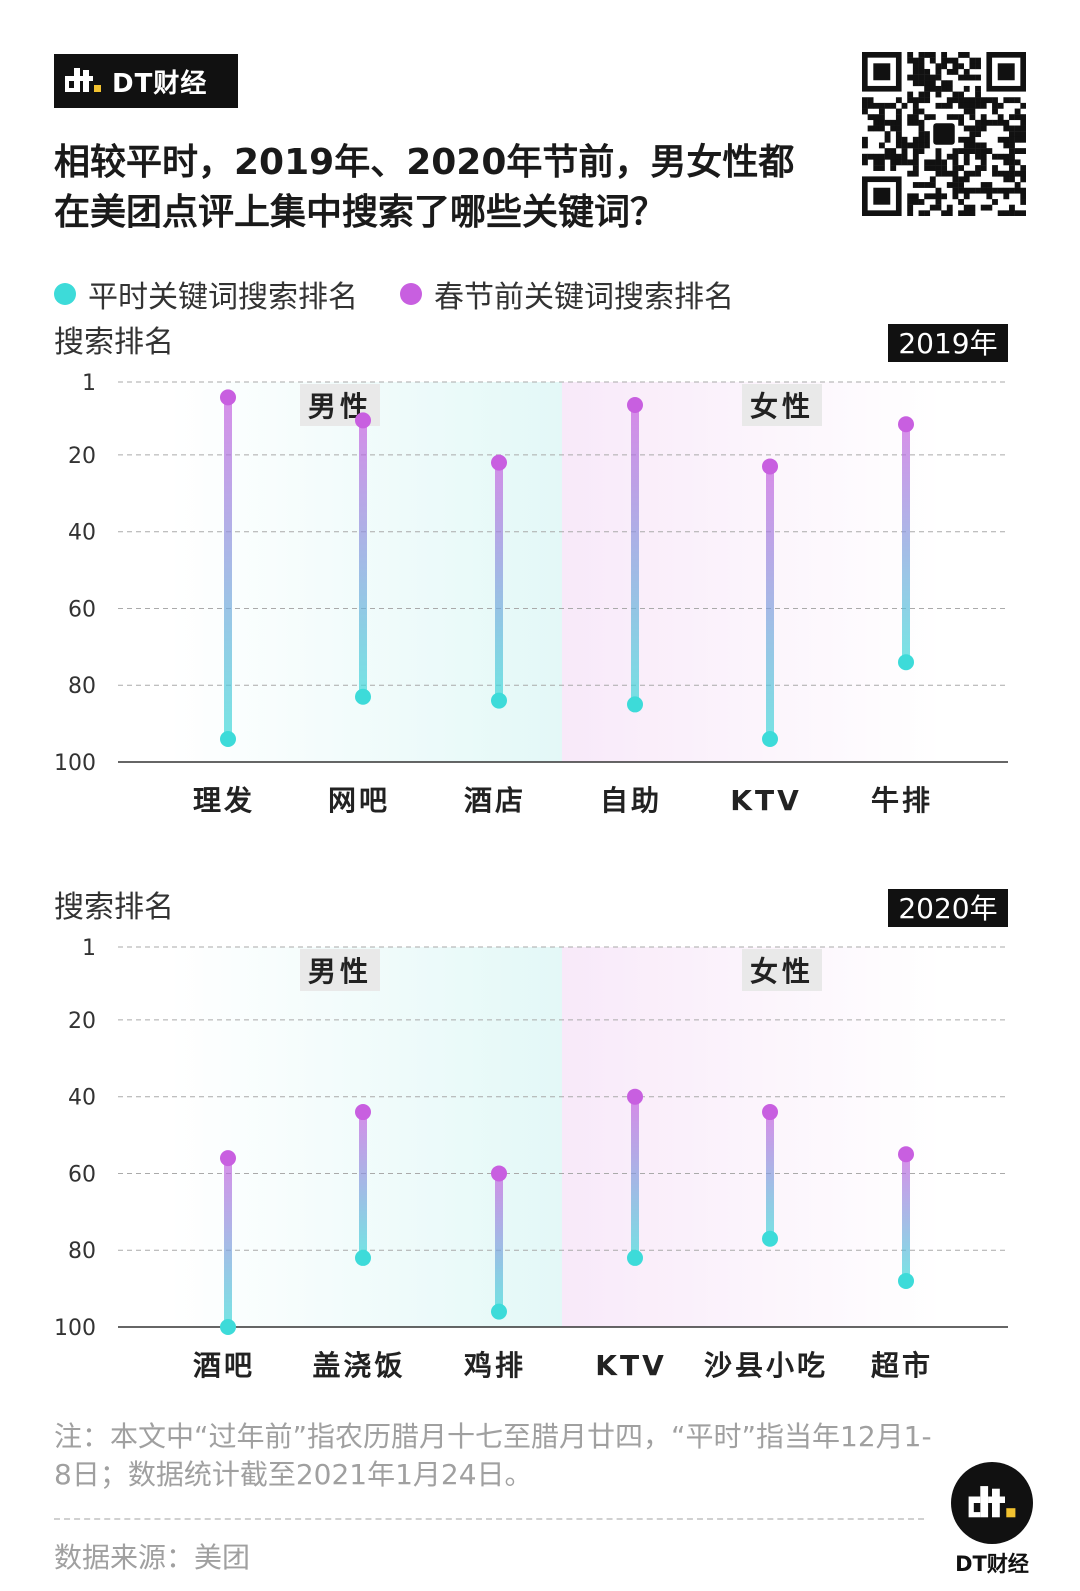  What do you see at coordinates (160, 83) in the screenshot?
I see `brand-name: DT财经` at bounding box center [160, 83].